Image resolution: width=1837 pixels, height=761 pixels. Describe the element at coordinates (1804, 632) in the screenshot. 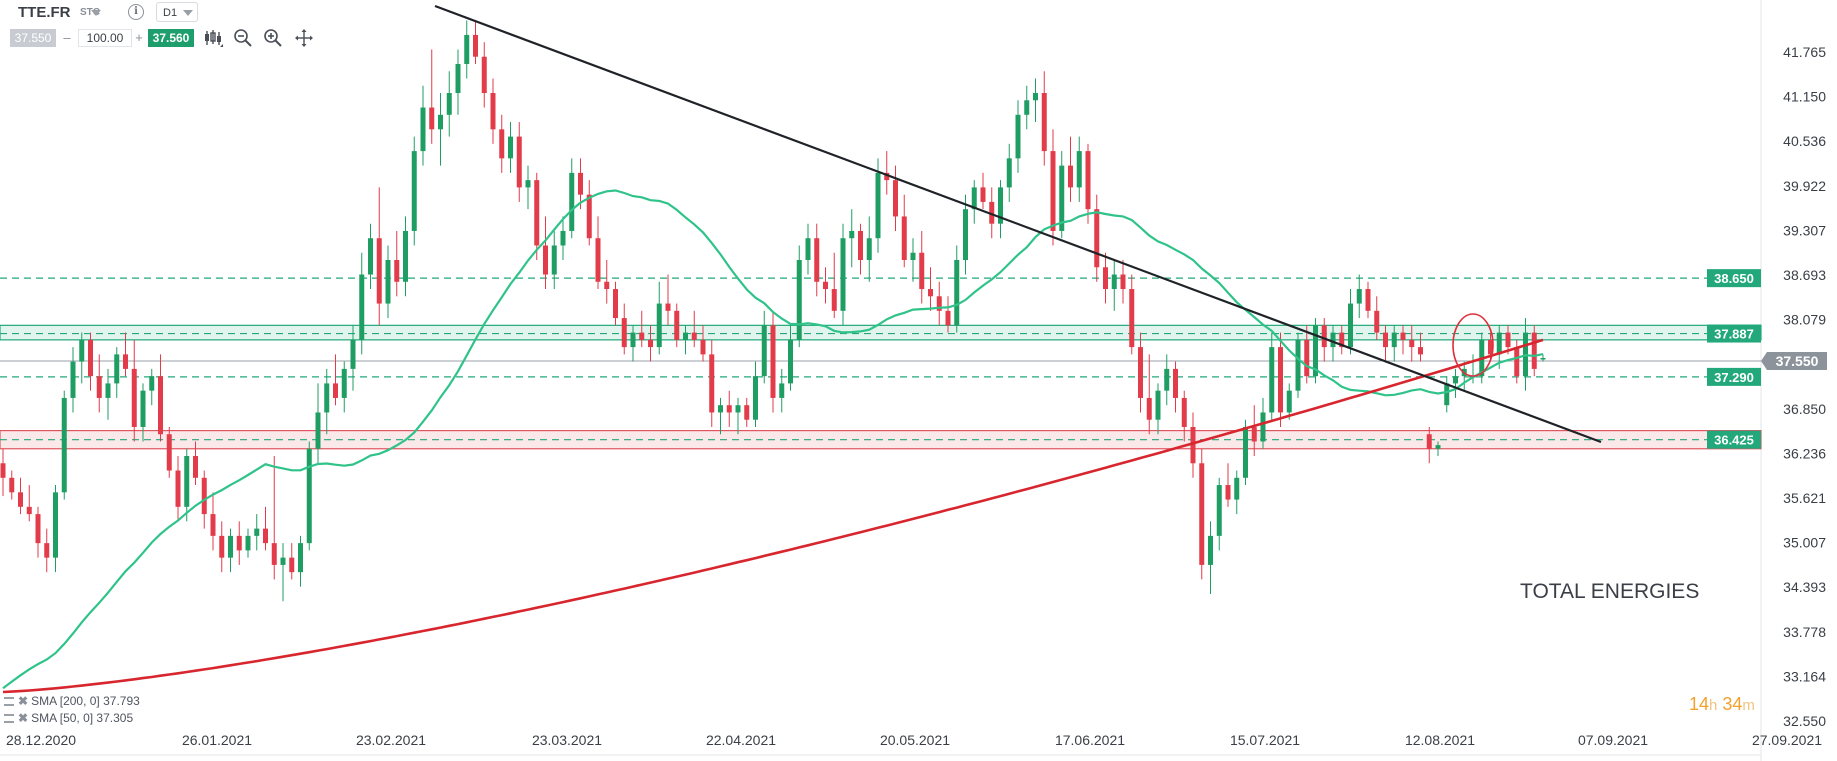

I see `price-tick-label: 33.778` at that location.